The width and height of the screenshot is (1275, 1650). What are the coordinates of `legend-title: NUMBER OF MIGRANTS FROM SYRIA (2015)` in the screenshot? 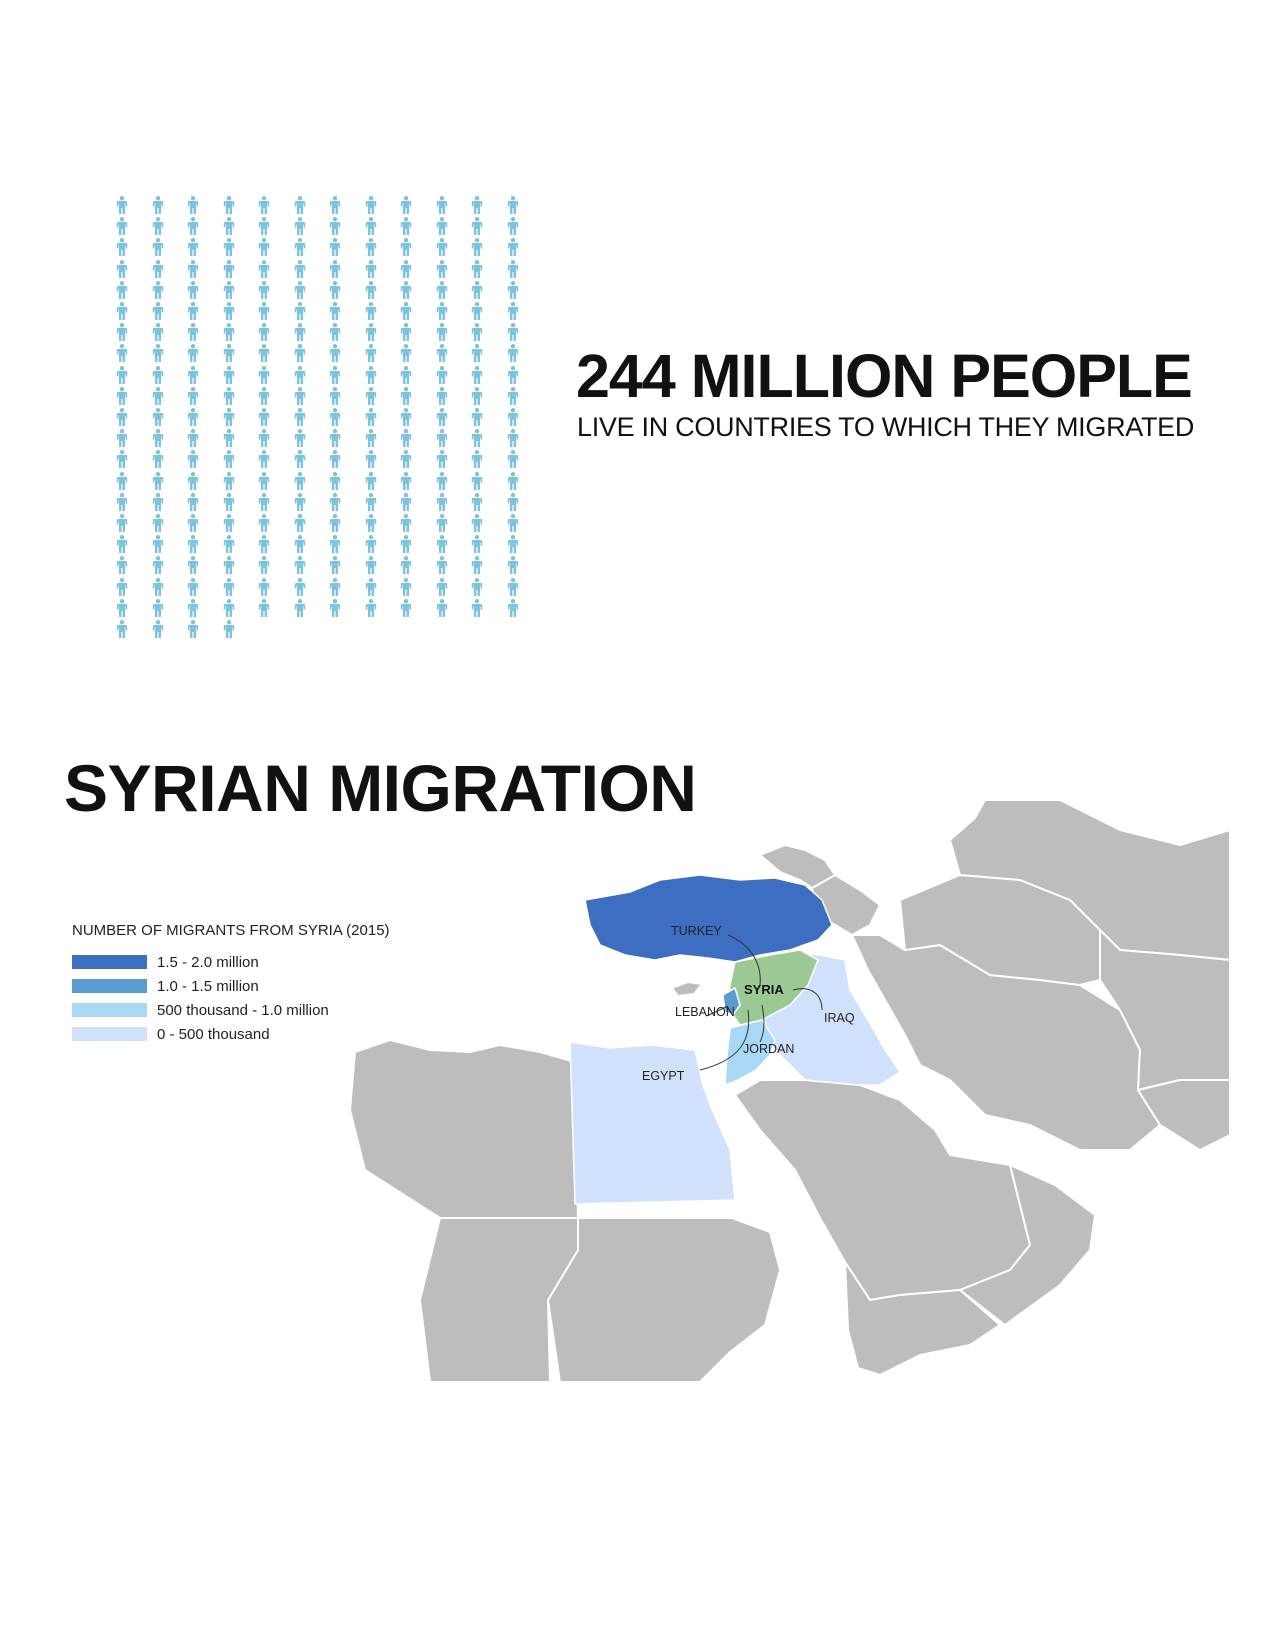 It's located at (231, 930).